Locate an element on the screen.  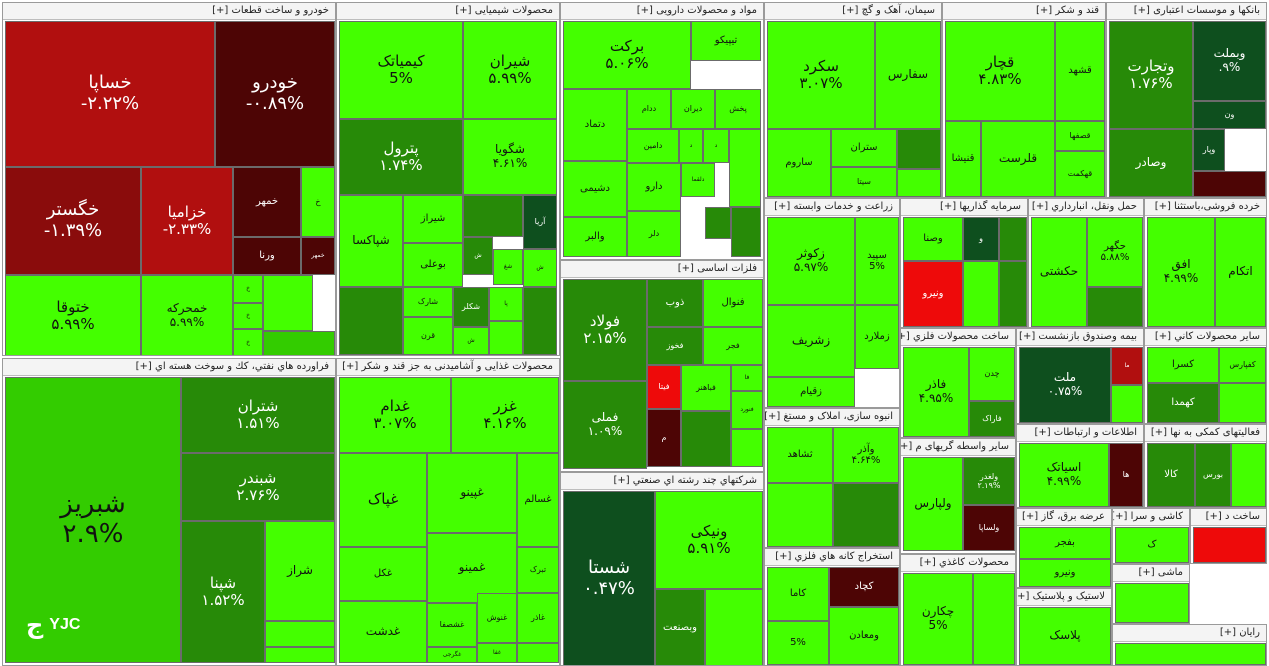
stock-tile: فیتا is located at coordinates (664, 387).